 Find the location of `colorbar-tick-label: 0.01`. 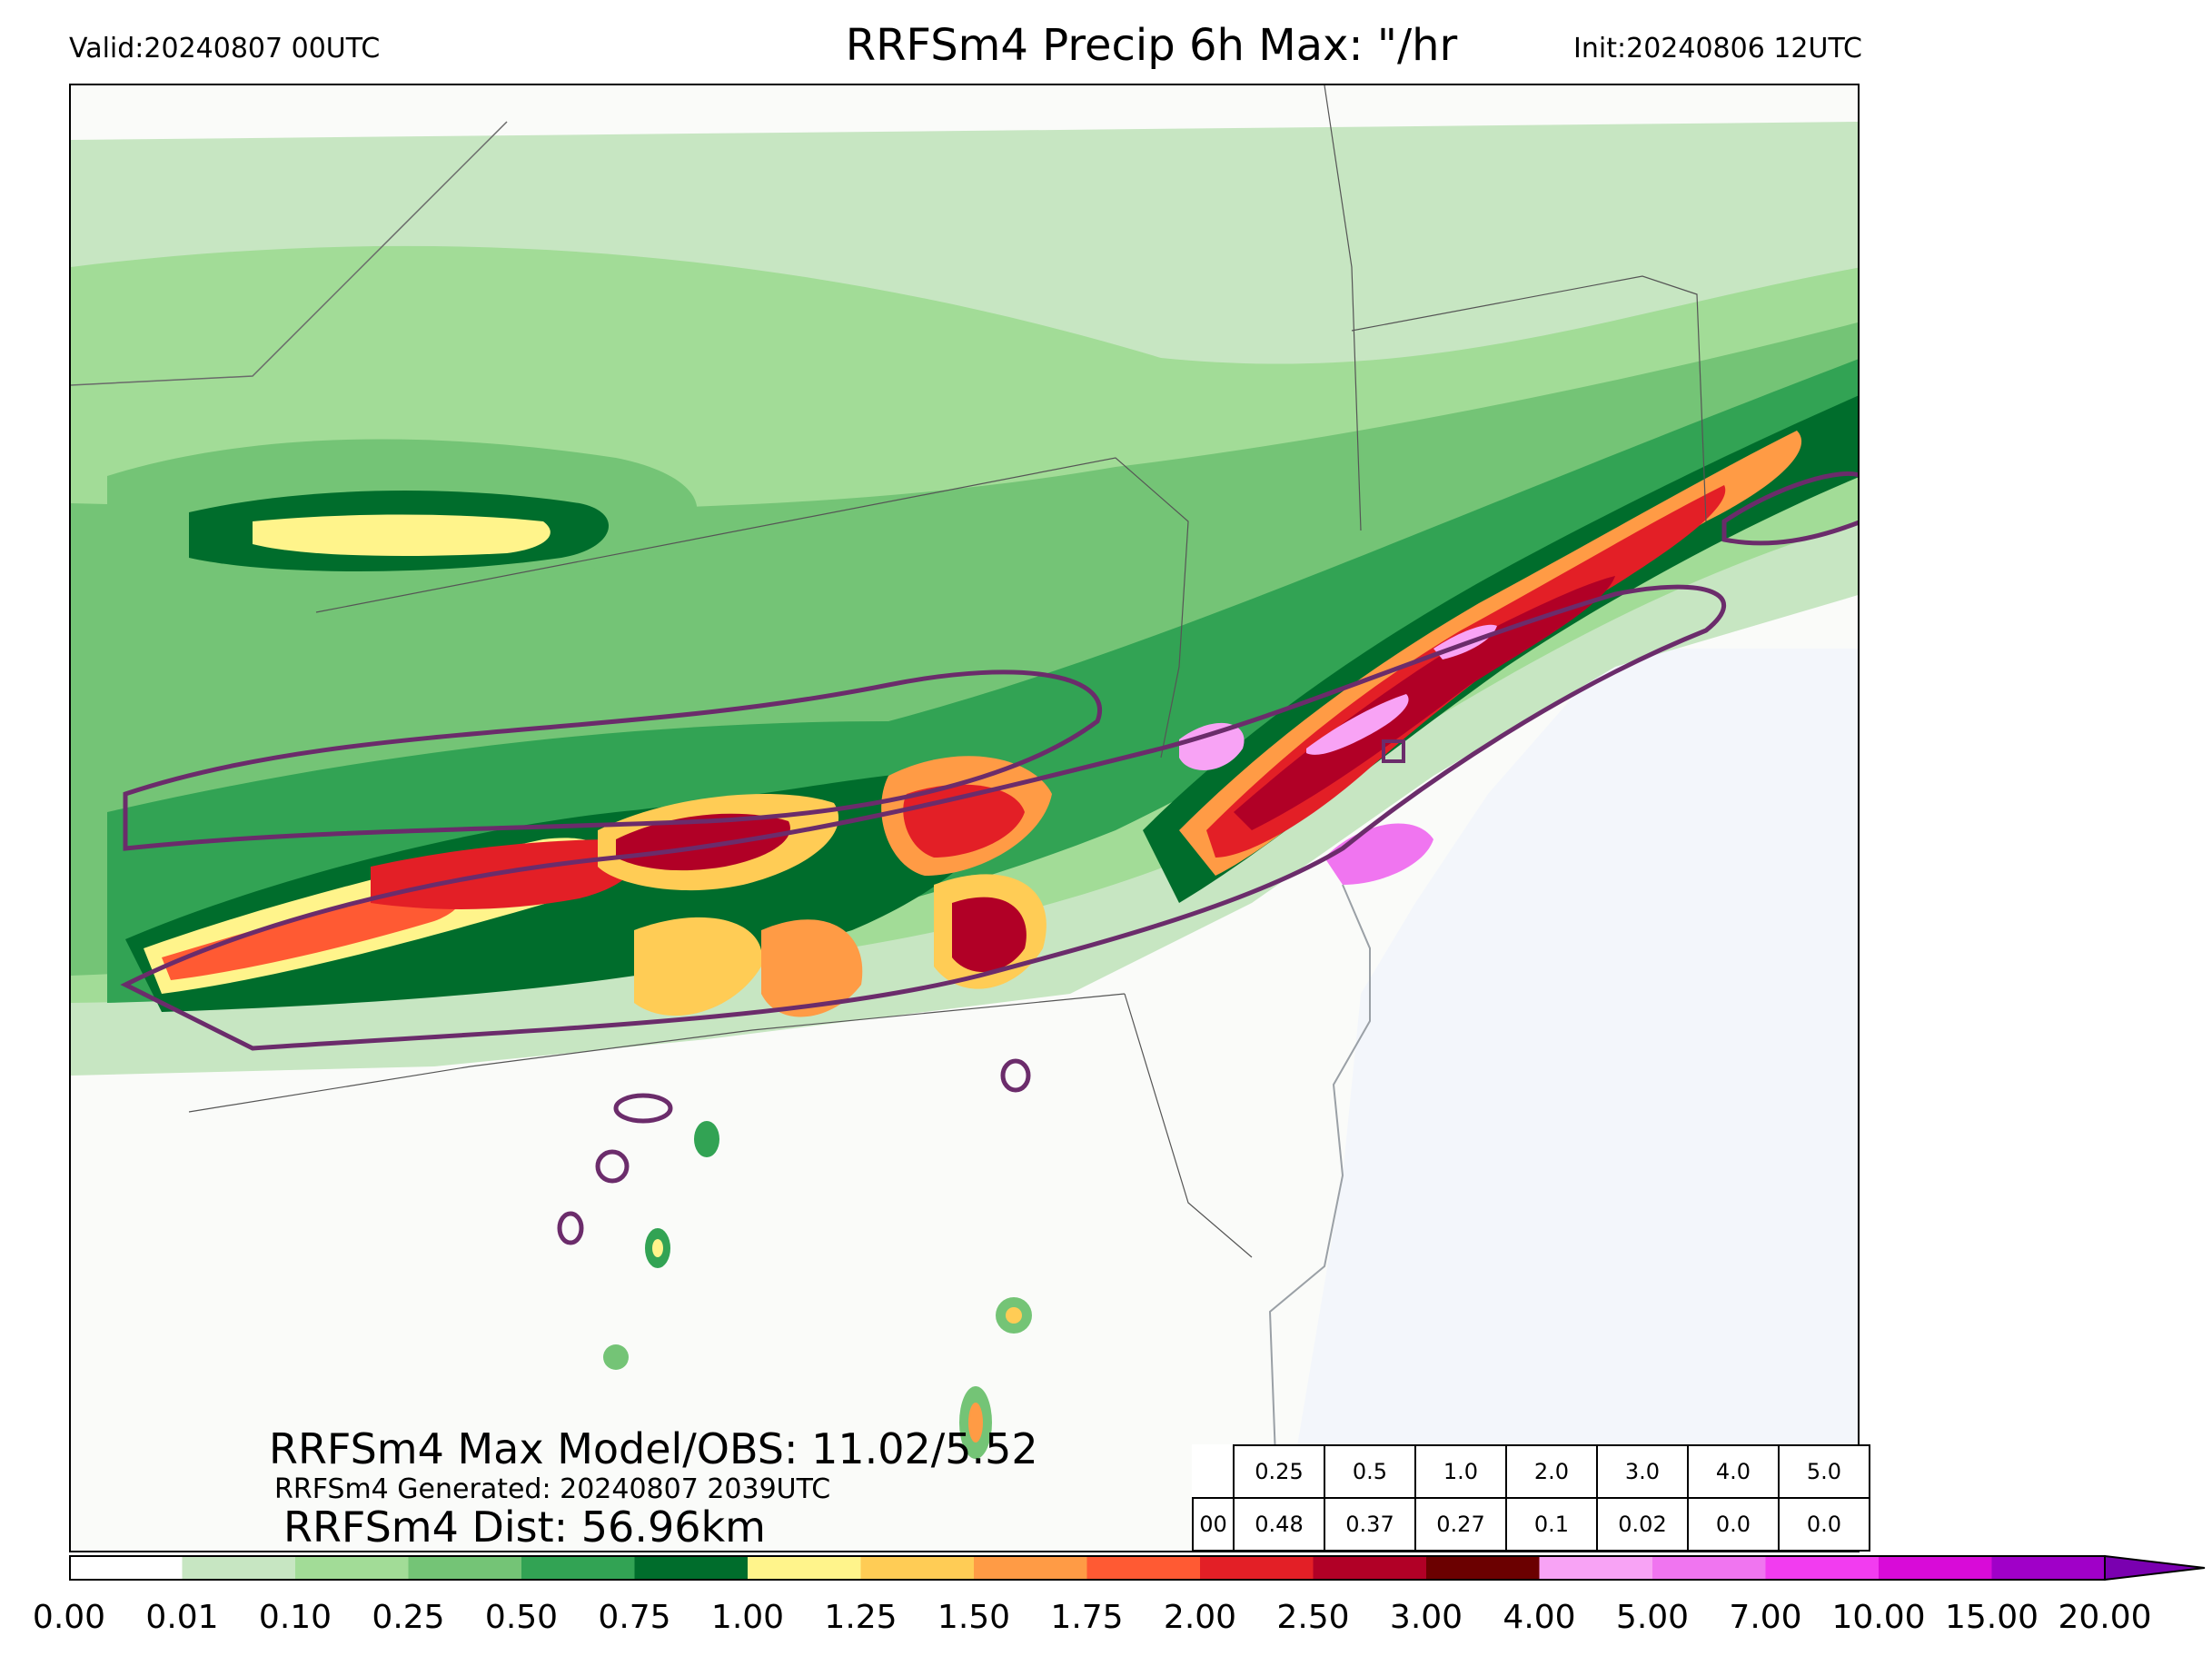

colorbar-tick-label: 0.01 is located at coordinates (182, 1617).